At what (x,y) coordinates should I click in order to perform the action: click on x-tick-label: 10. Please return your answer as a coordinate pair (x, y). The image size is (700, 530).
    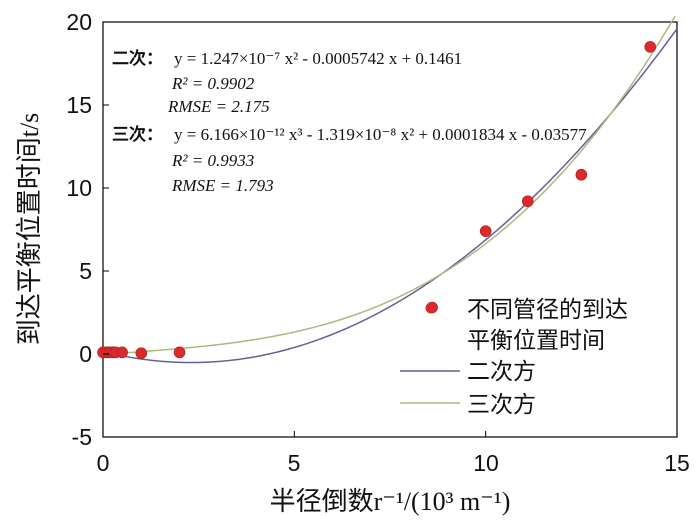
    Looking at the image, I should click on (486, 463).